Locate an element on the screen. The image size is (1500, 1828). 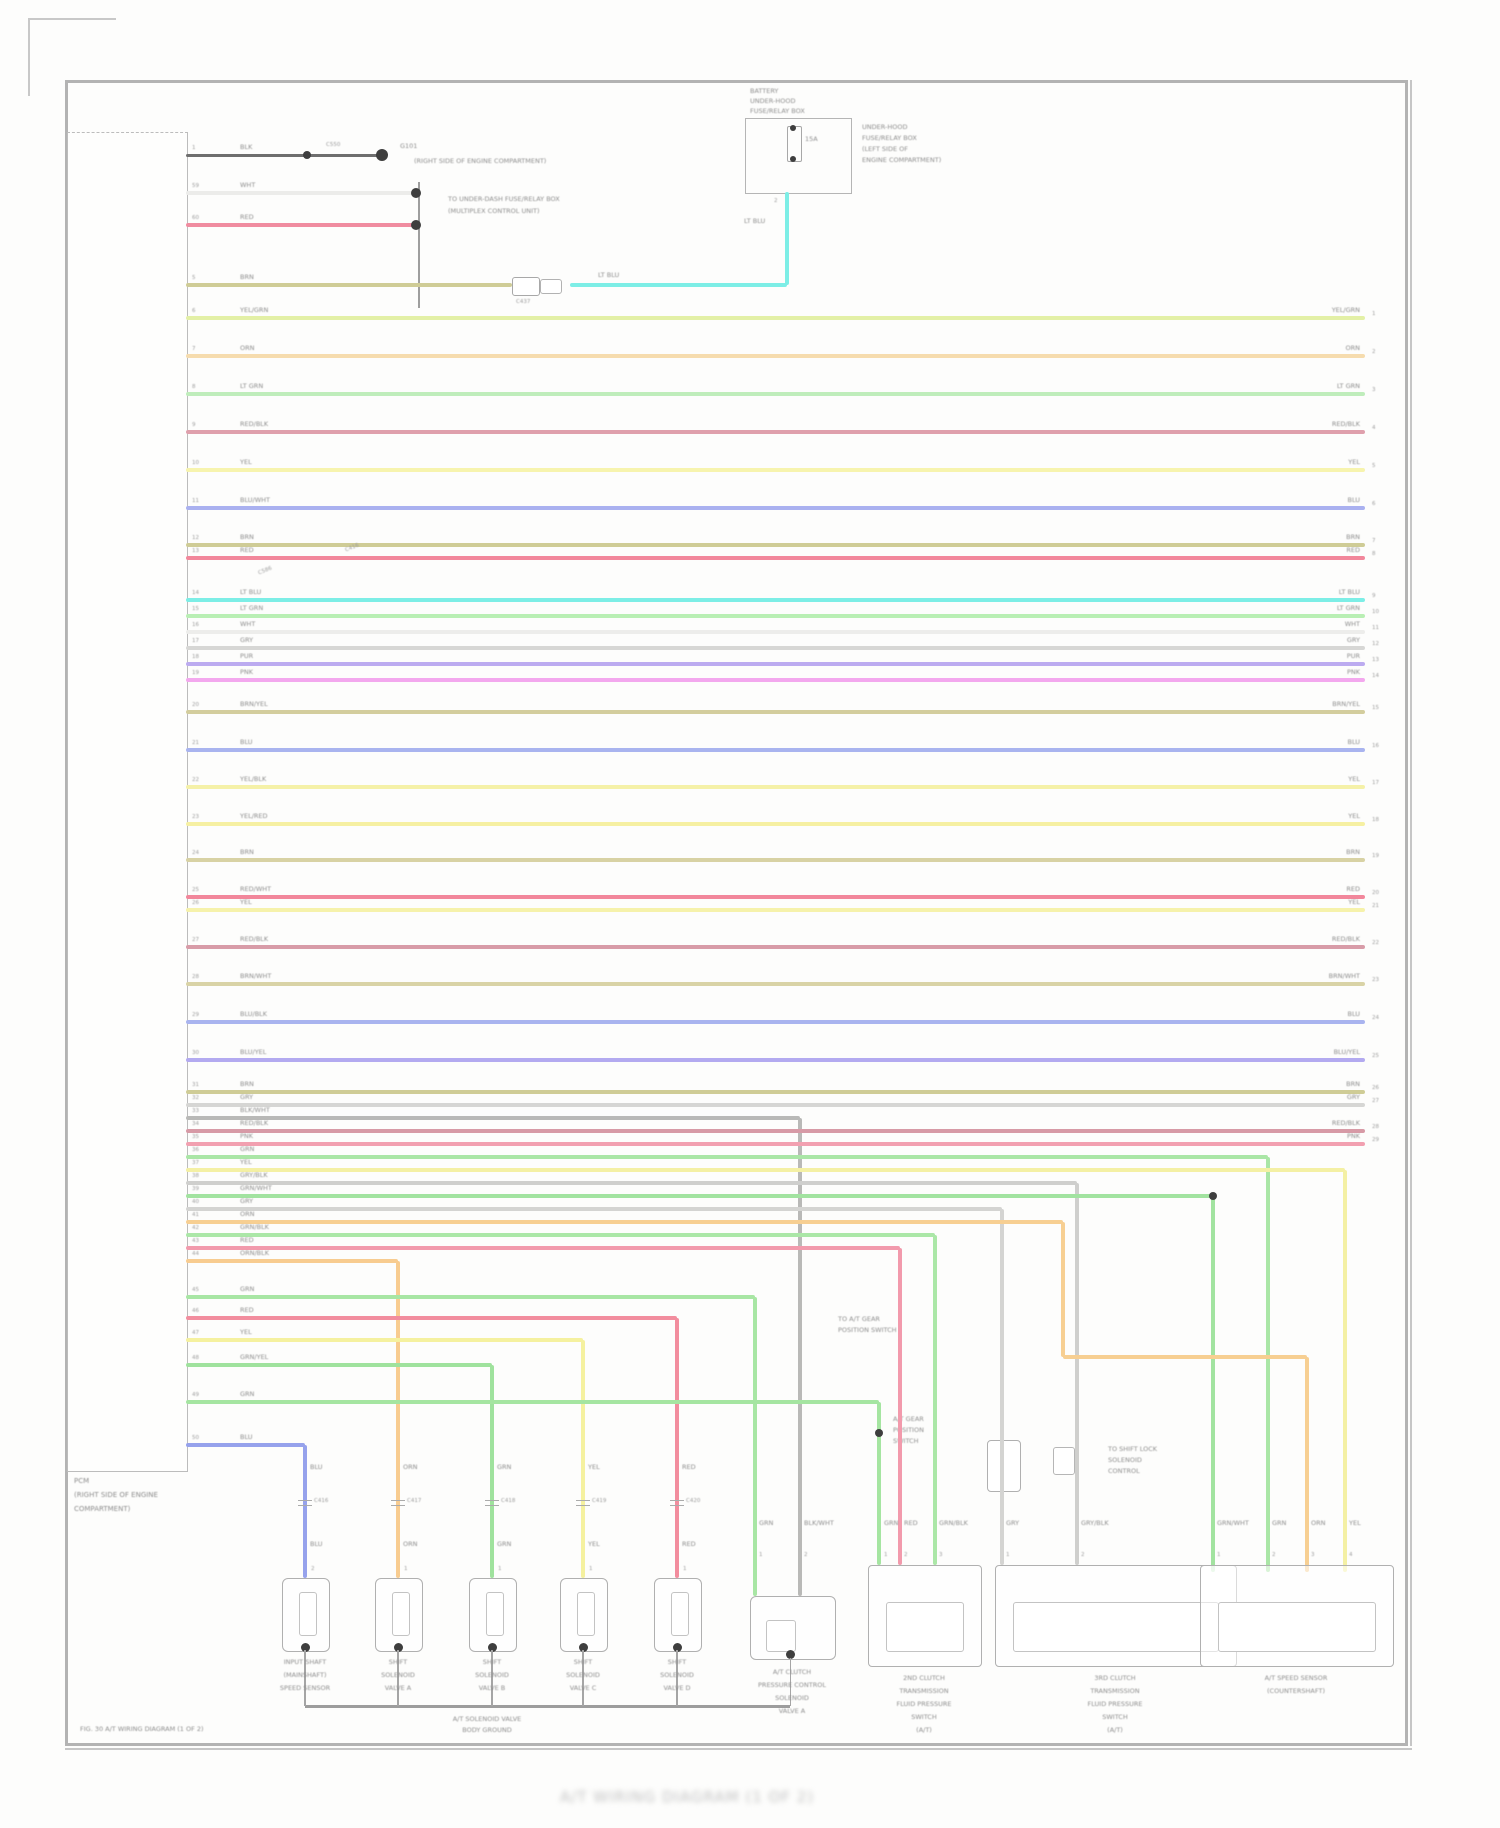
relay-connector-symbol is located at coordinates (1064, 1461).